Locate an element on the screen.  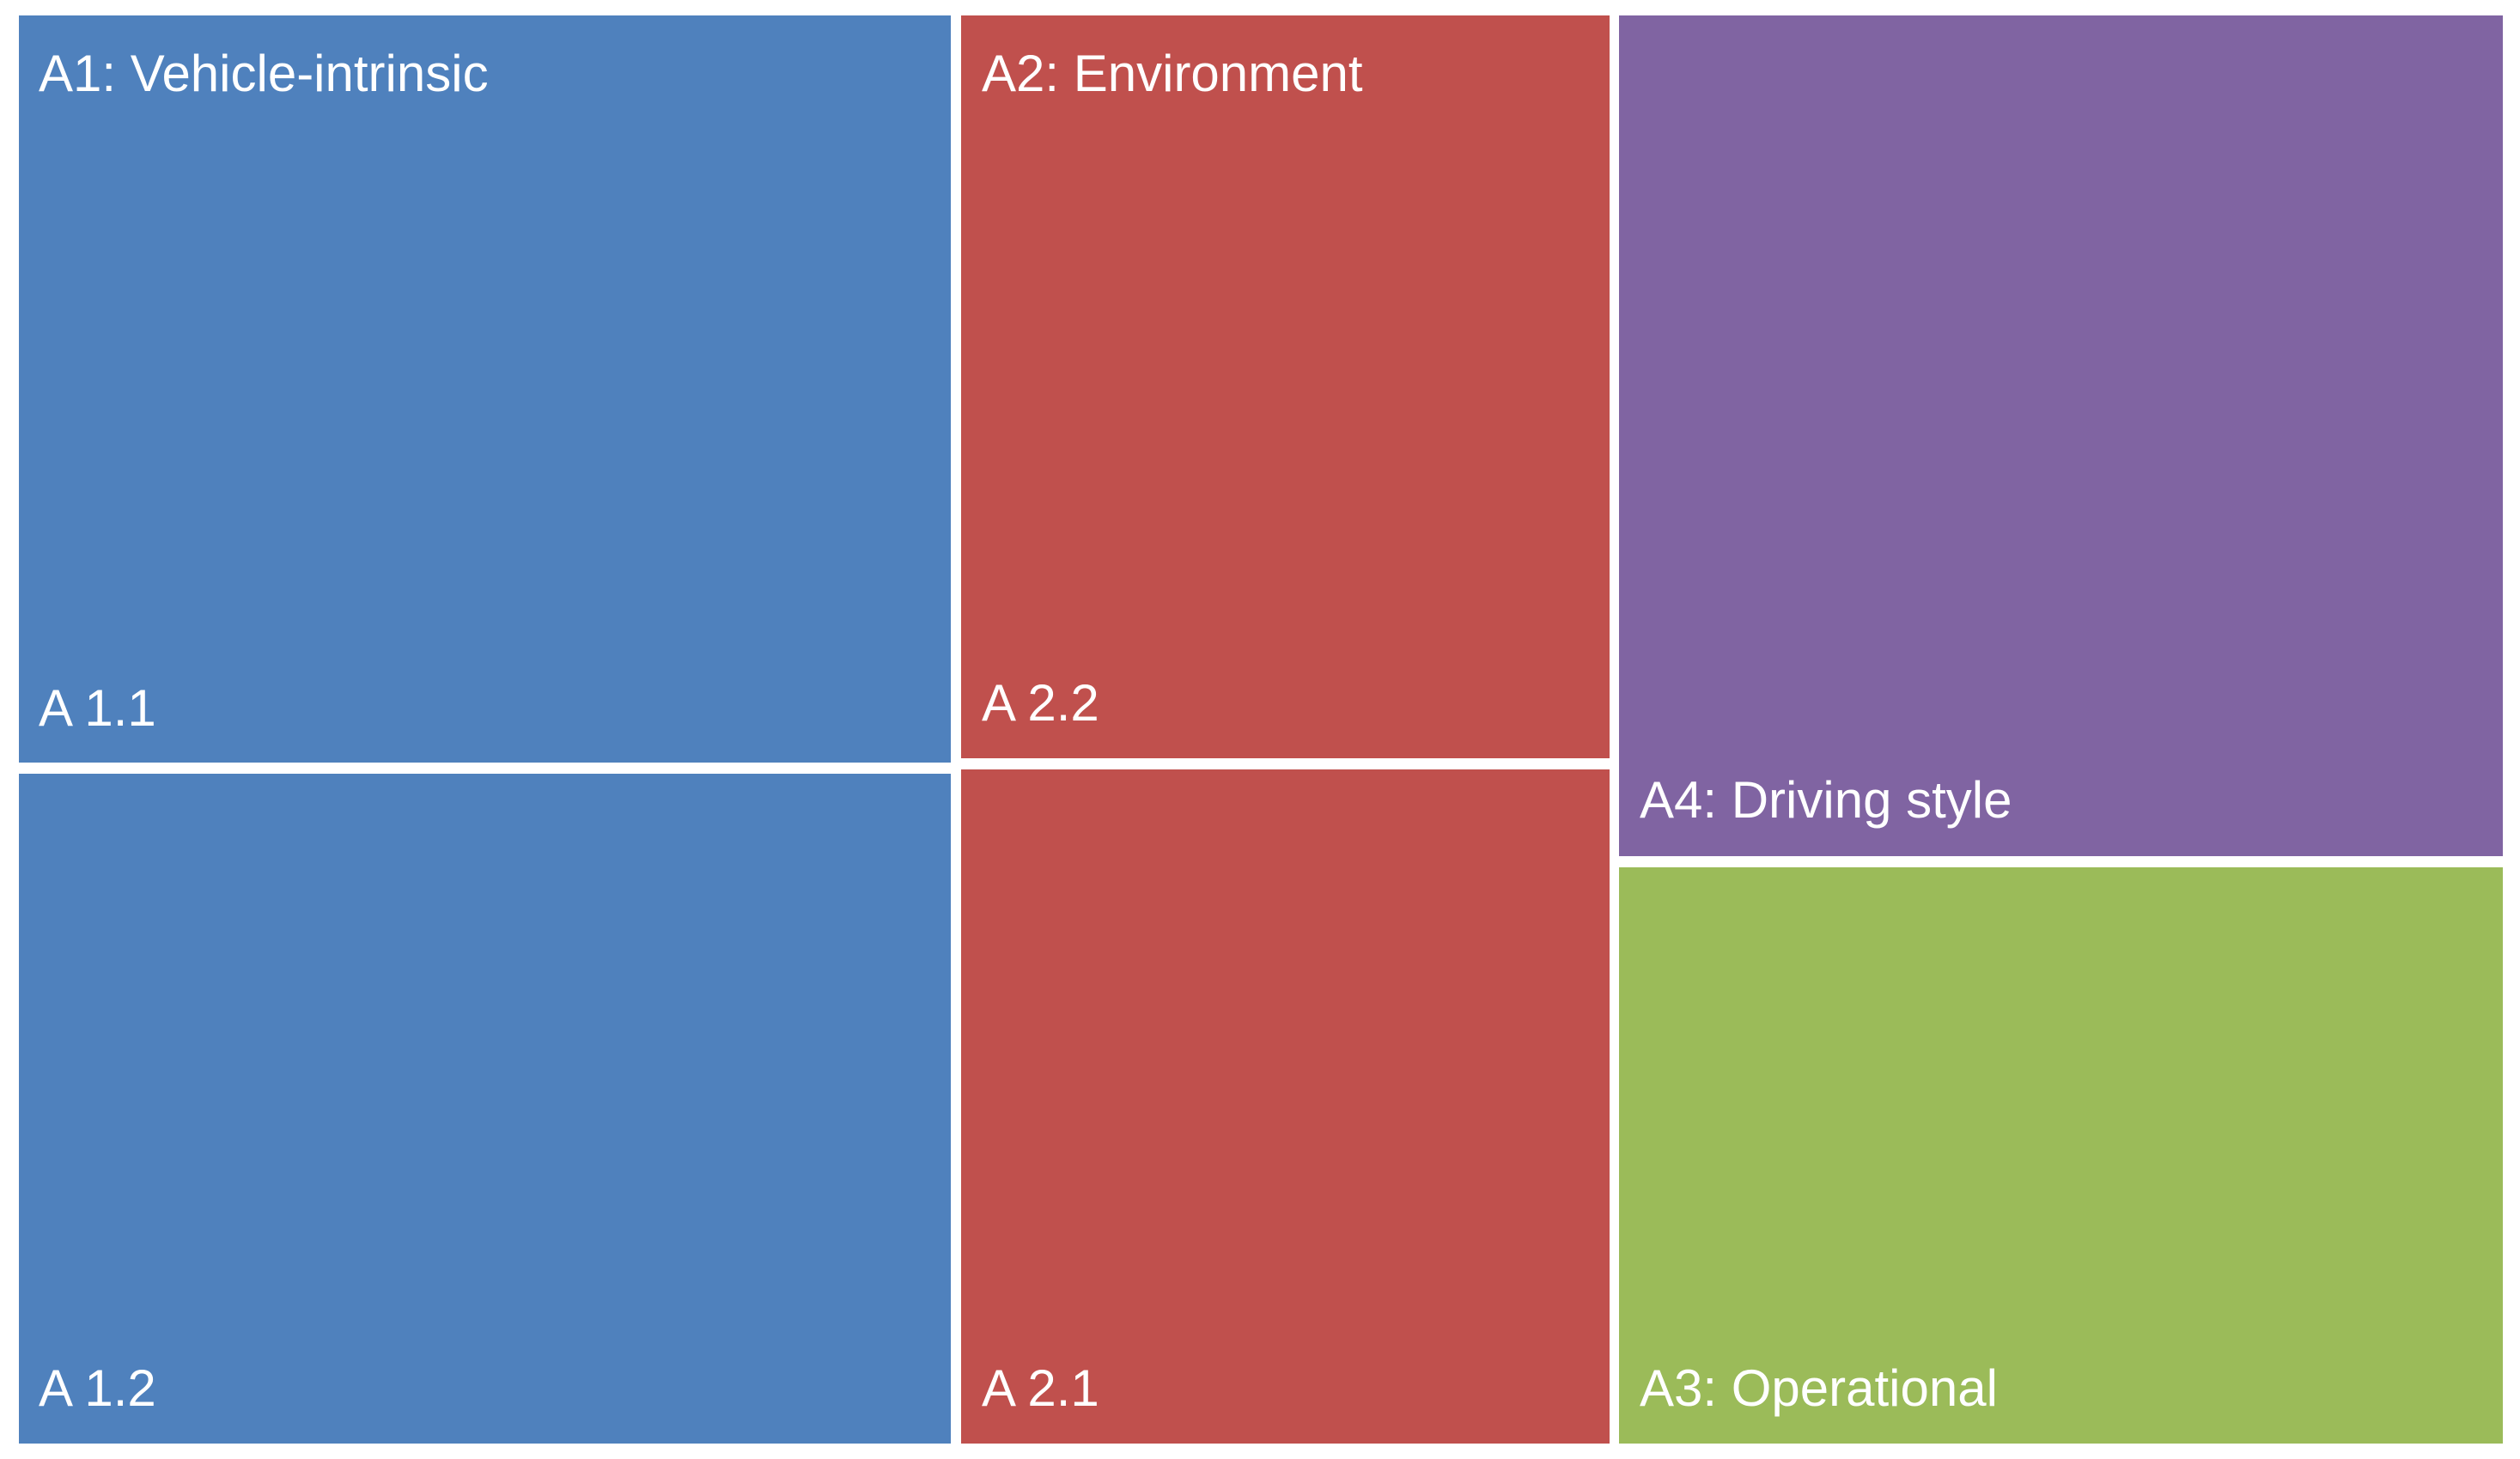
tile-label-a1-1: A 1.1 is located at coordinates (98, 708).